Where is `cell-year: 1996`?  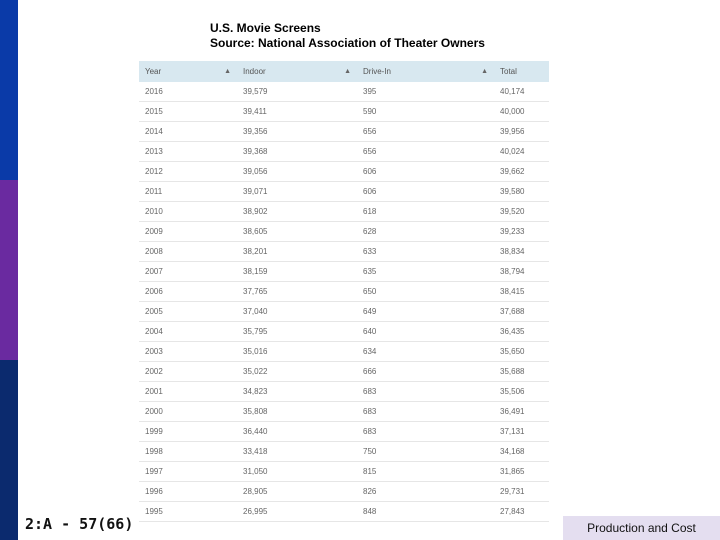
cell-year: 1996 is located at coordinates (188, 491).